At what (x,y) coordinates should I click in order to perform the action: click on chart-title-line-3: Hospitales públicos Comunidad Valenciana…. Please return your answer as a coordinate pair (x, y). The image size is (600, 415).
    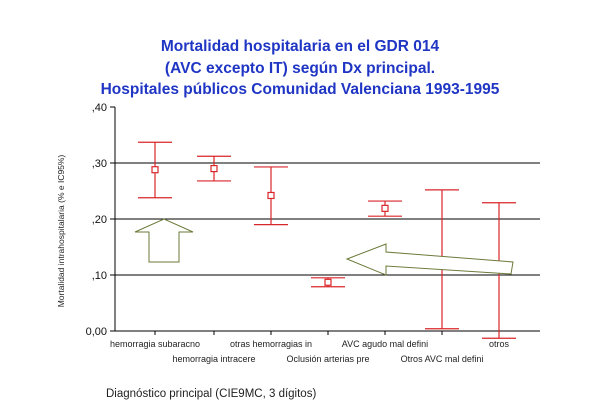
    Looking at the image, I should click on (300, 89).